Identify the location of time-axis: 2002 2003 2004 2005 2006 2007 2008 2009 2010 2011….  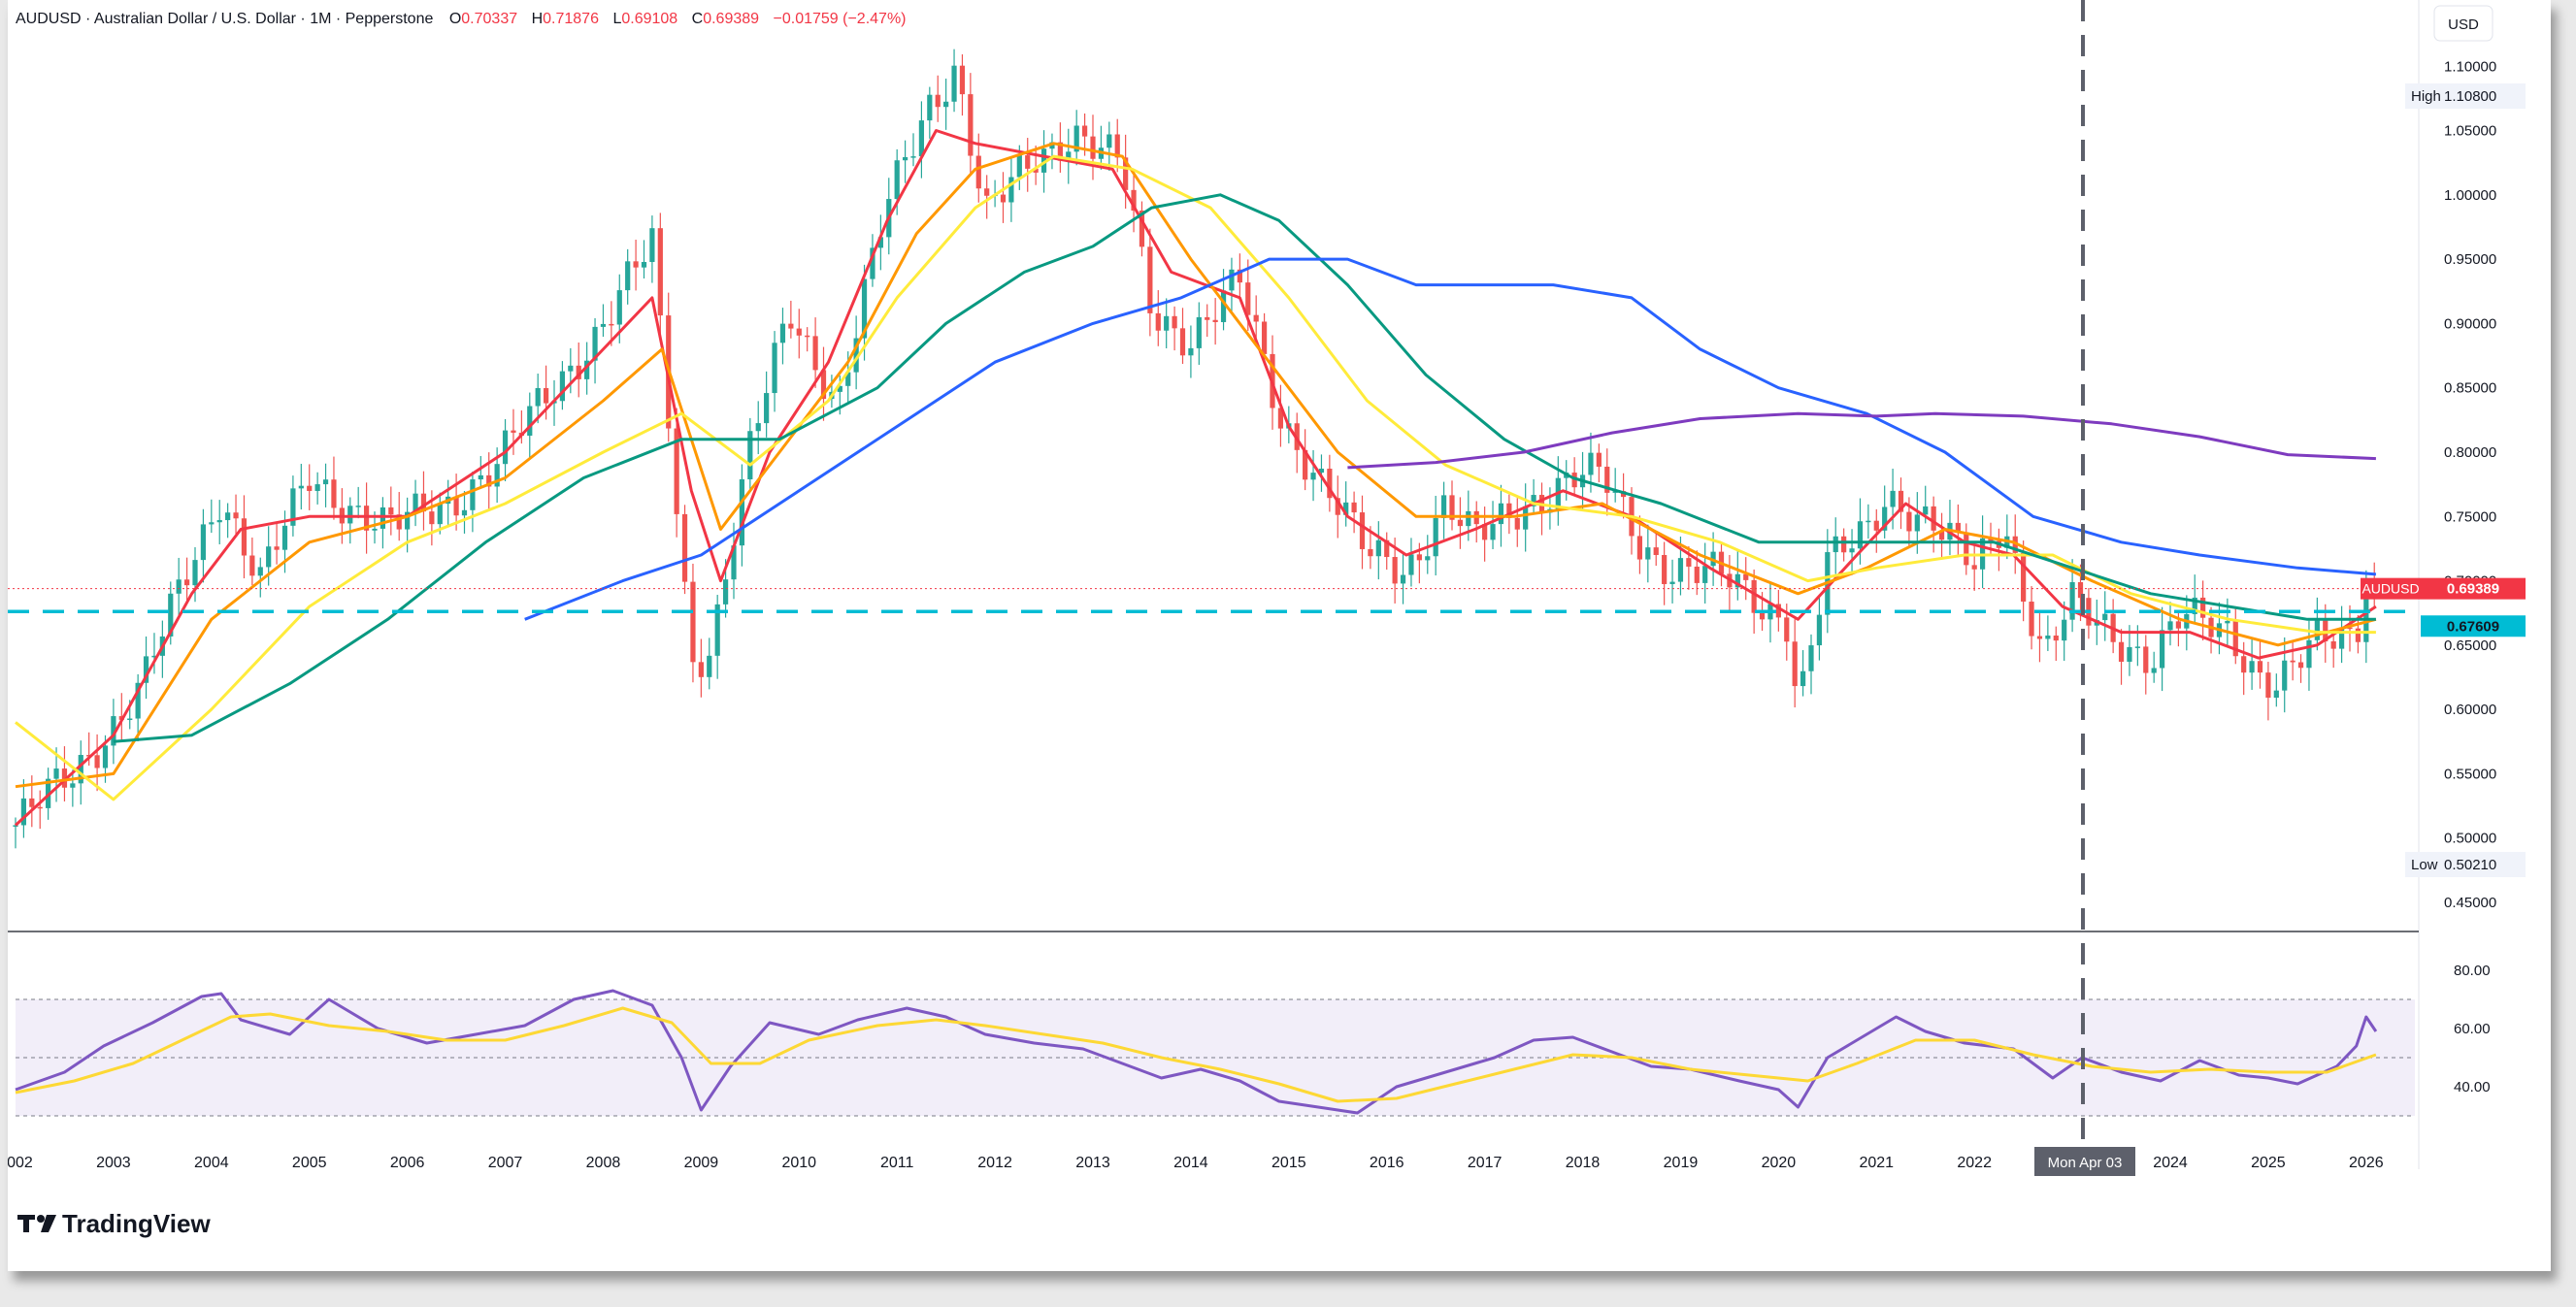
(1192, 1163).